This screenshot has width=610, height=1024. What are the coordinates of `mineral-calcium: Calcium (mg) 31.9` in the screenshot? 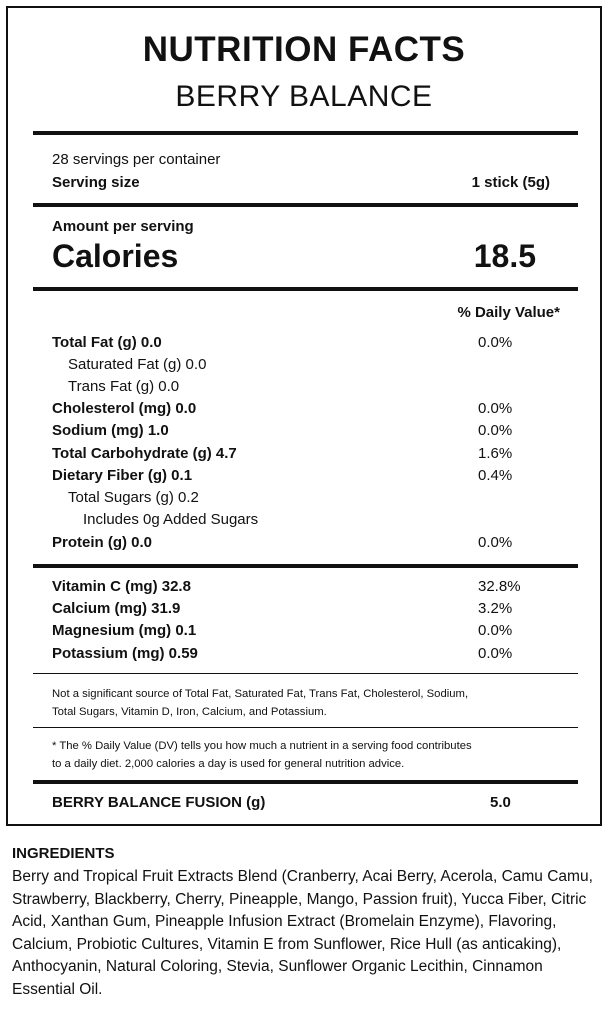 It's located at (116, 608).